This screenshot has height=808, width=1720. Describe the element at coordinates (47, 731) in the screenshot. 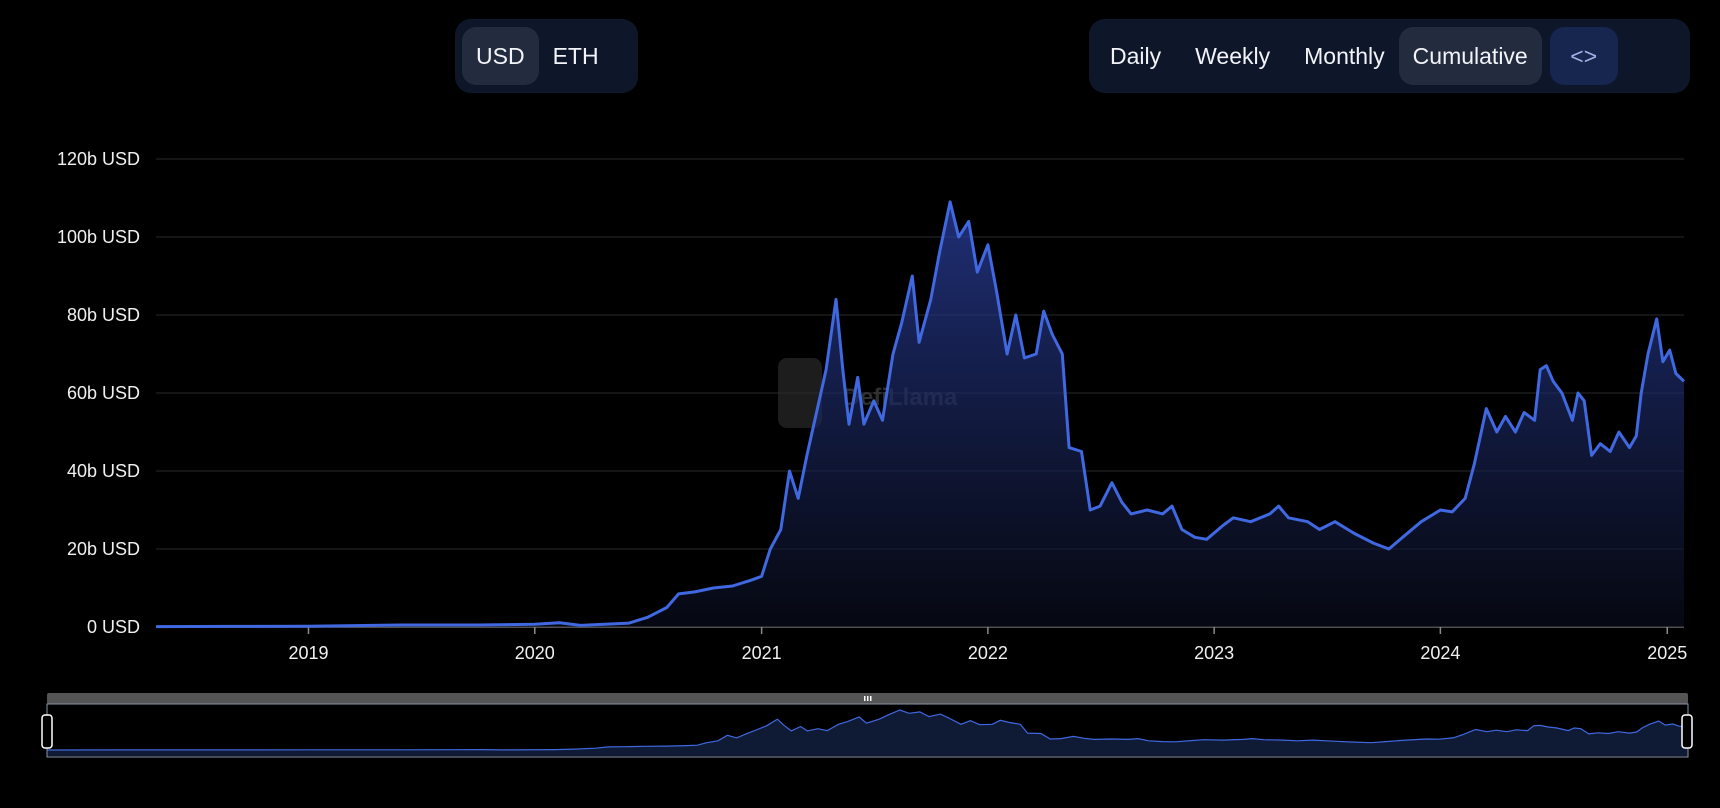

I see `slider-left-handle` at that location.